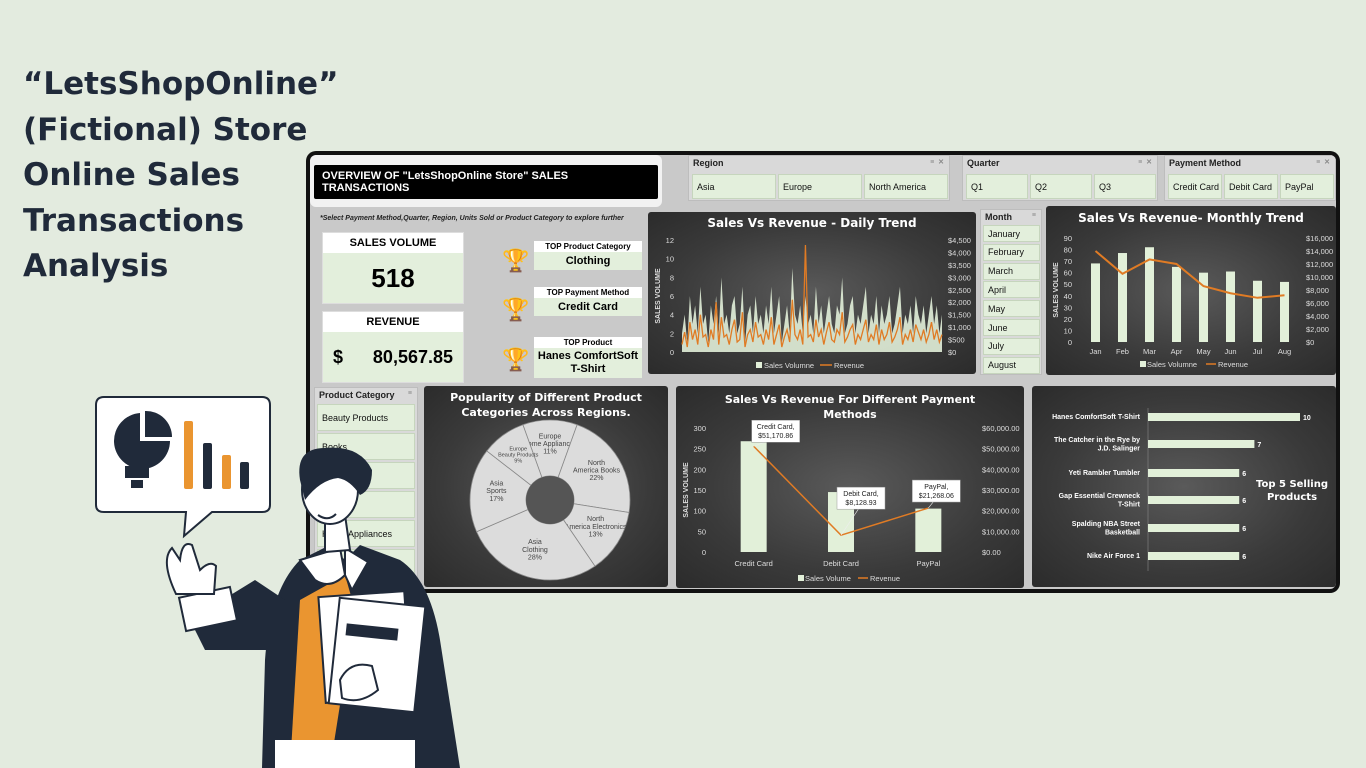 Image resolution: width=1366 pixels, height=768 pixels. Describe the element at coordinates (535, 542) in the screenshot. I see `slice-label: Asia` at that location.